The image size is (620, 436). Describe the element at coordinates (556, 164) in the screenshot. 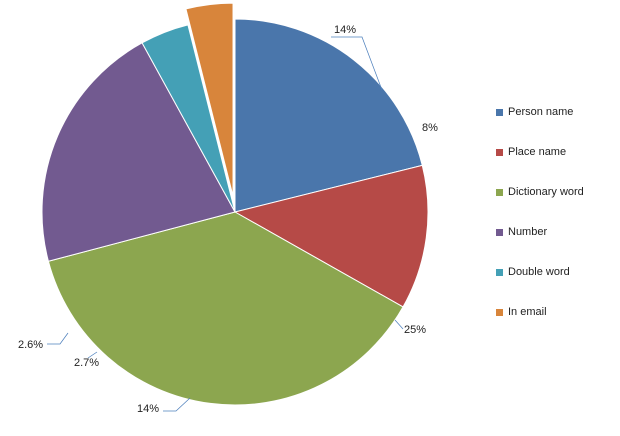

I see `legend-item: Place name` at that location.